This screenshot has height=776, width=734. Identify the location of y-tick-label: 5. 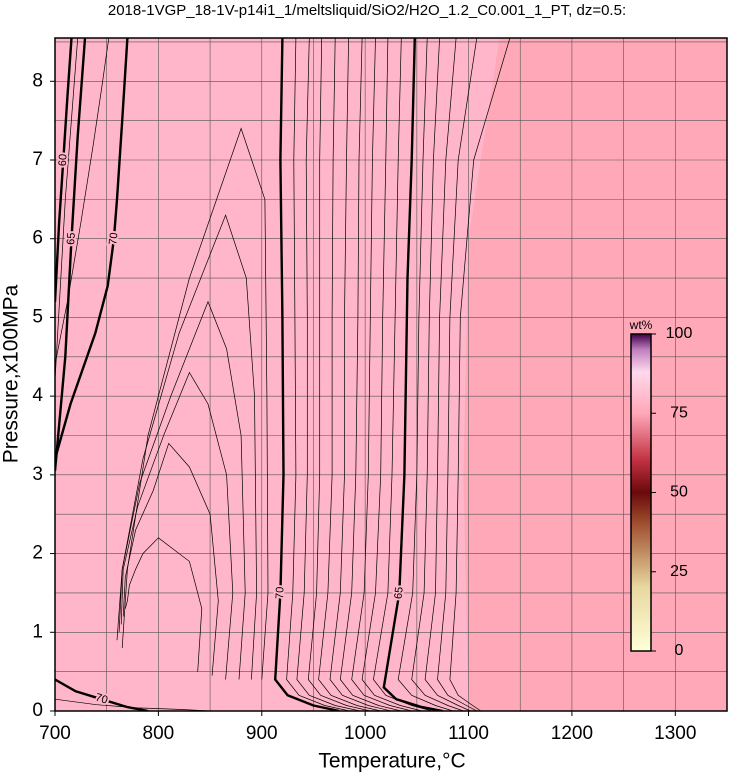
(37, 316).